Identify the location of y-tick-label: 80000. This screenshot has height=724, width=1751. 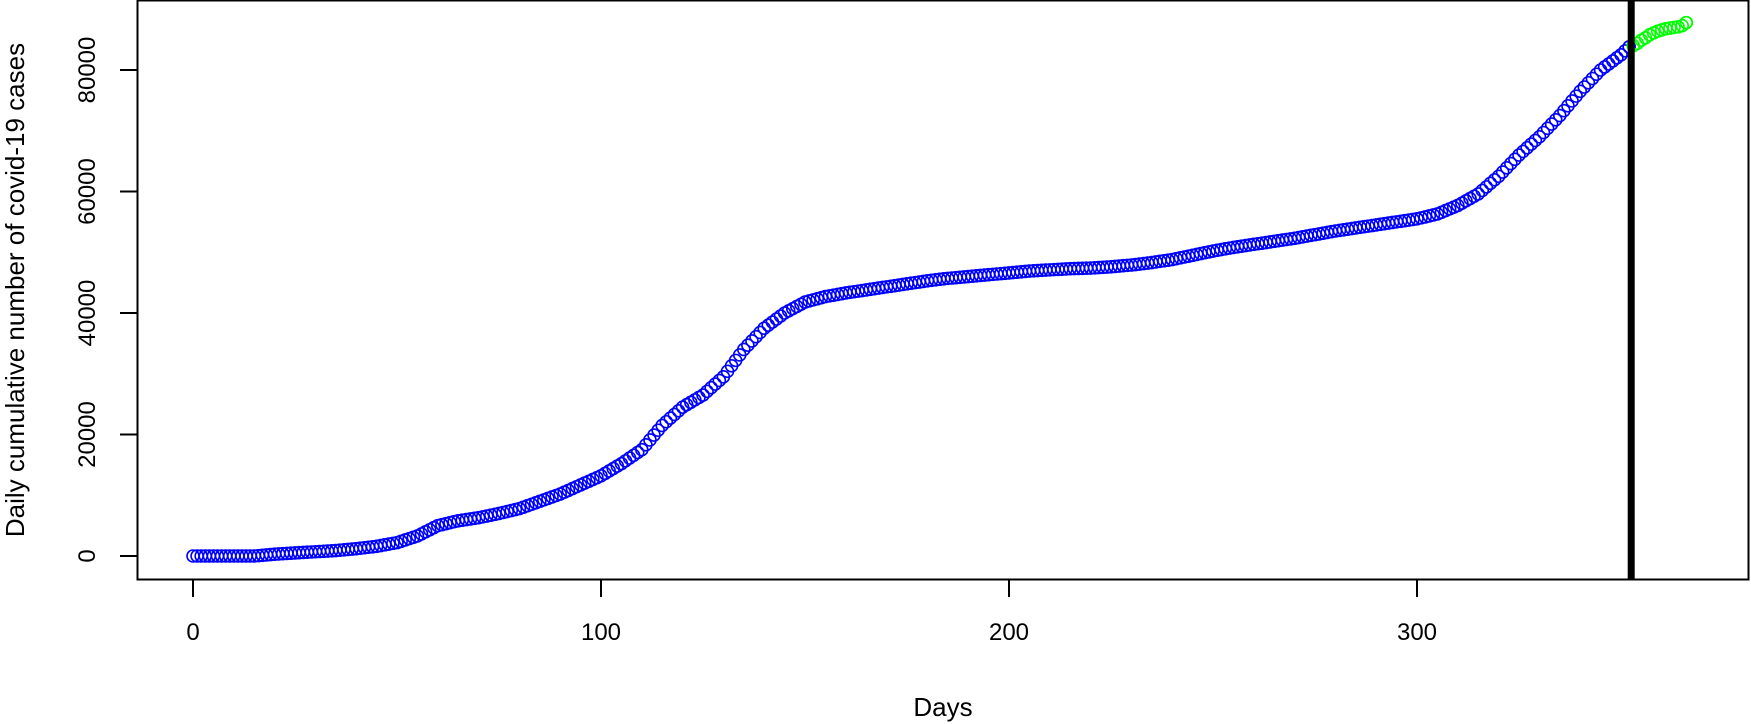
(87, 70).